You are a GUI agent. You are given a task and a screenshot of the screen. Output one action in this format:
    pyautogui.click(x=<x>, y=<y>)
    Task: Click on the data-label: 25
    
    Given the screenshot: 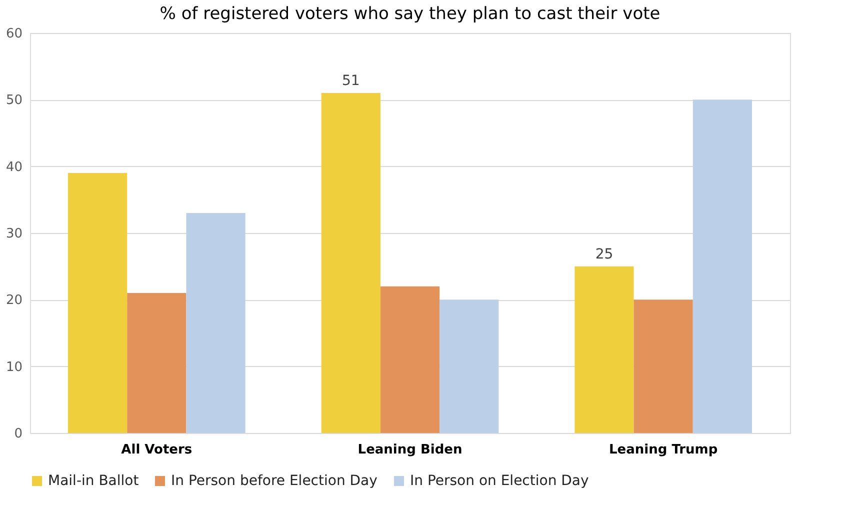 What is the action you would take?
    pyautogui.click(x=604, y=254)
    